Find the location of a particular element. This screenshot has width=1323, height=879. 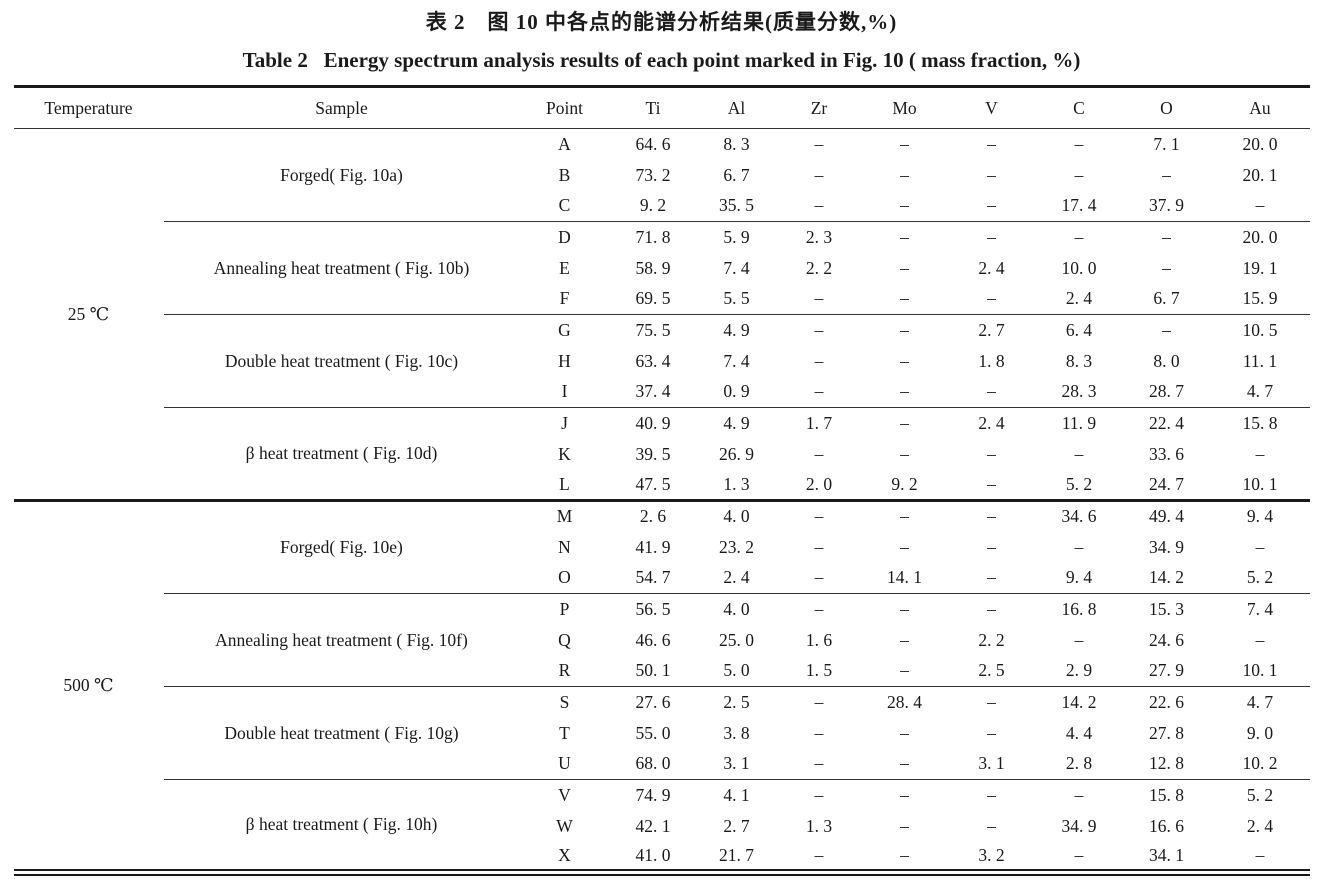

value-cell: 22. 4 is located at coordinates (1166, 423).